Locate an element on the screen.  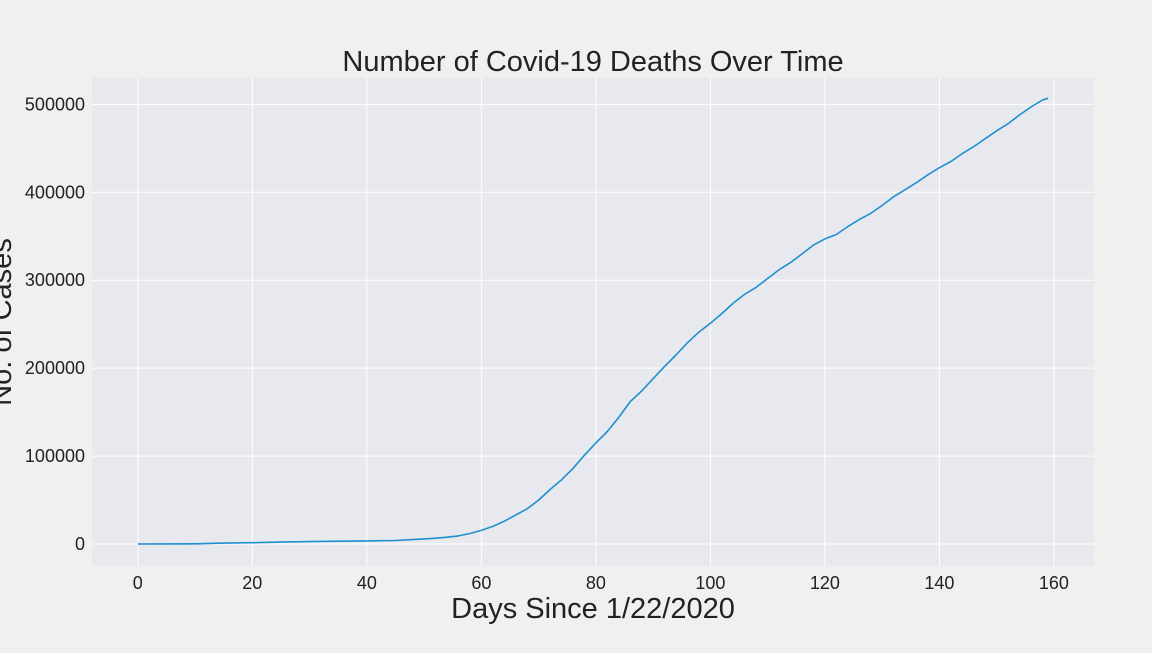
y-tick-label: 200000 is located at coordinates (55, 368).